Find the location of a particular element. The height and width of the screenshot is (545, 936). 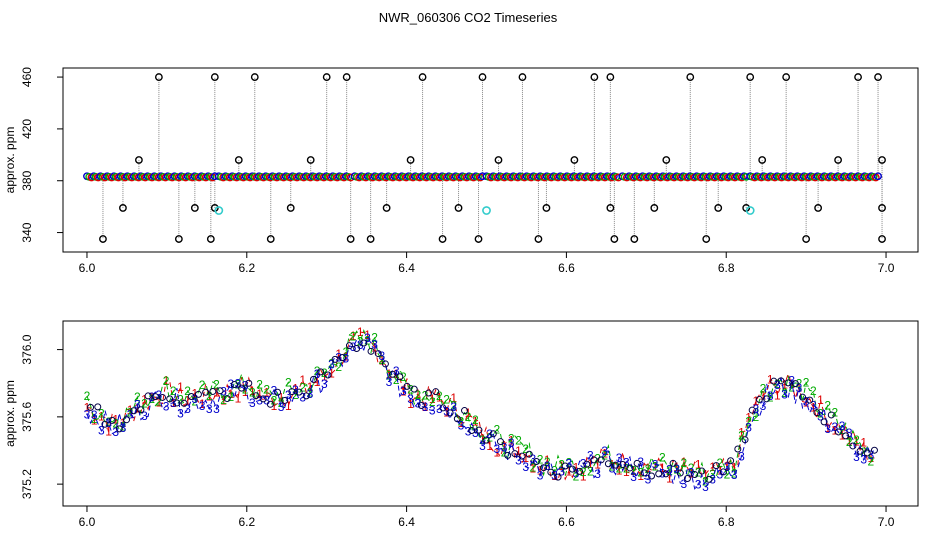

cyan-point is located at coordinates (486, 210).